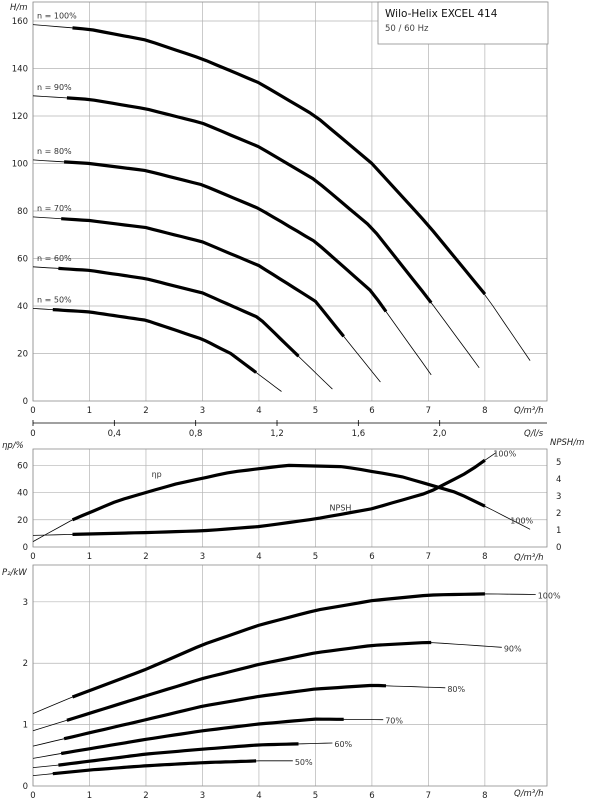 The width and height of the screenshot is (590, 800). I want to click on head-x-tick-label: 2, so click(145, 411).